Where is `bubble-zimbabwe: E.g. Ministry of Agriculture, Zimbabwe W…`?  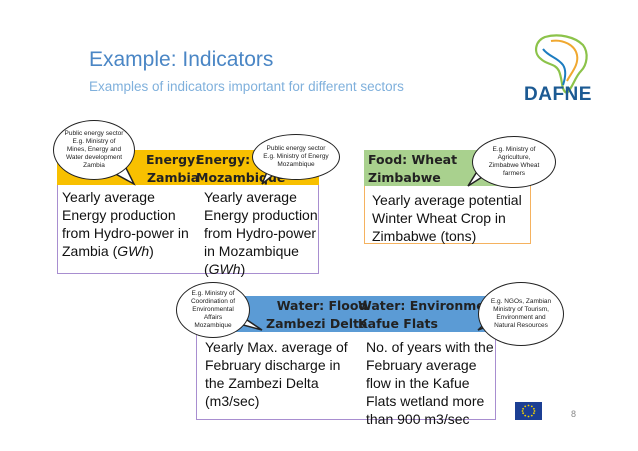
bubble-zimbabwe: E.g. Ministry of Agriculture, Zimbabwe W… is located at coordinates (514, 162).